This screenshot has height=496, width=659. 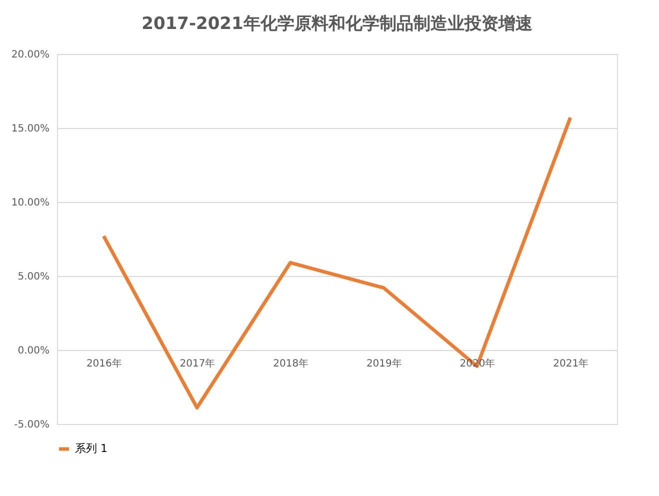 What do you see at coordinates (34, 351) in the screenshot?
I see `y-tick-label: 0.00%` at bounding box center [34, 351].